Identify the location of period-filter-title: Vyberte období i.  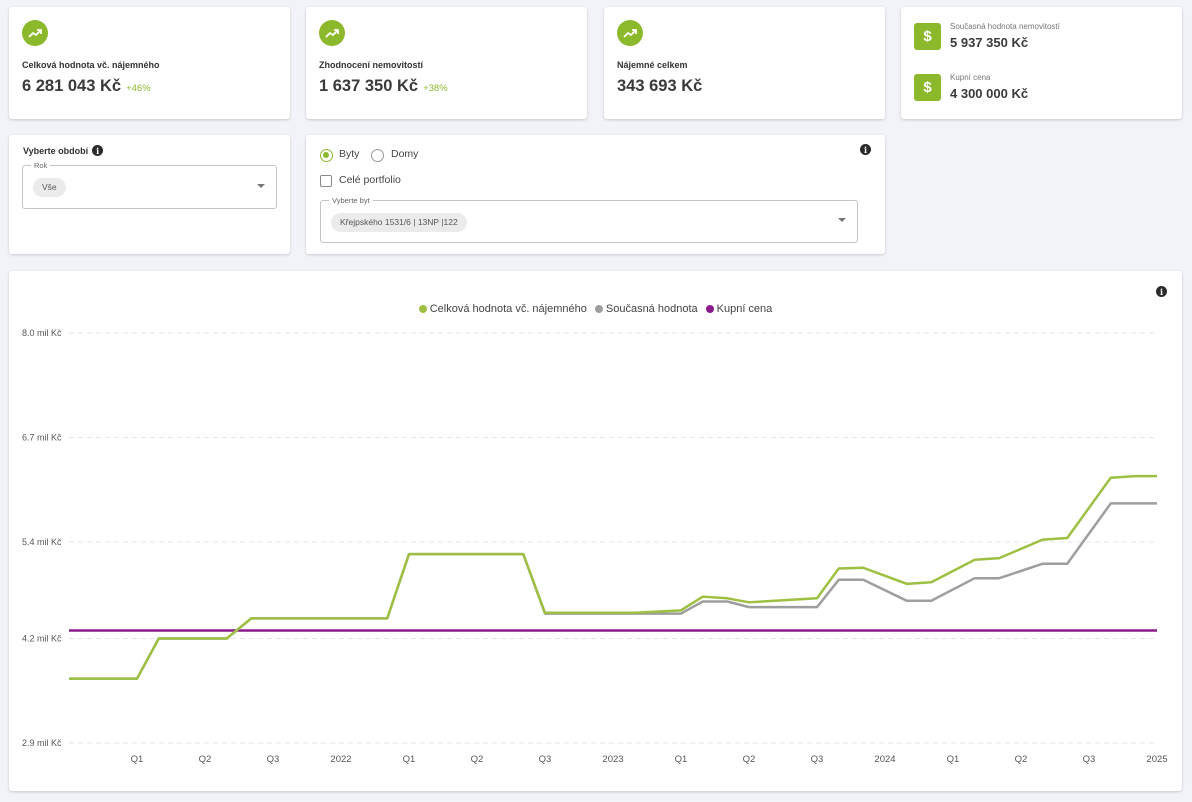
(63, 150).